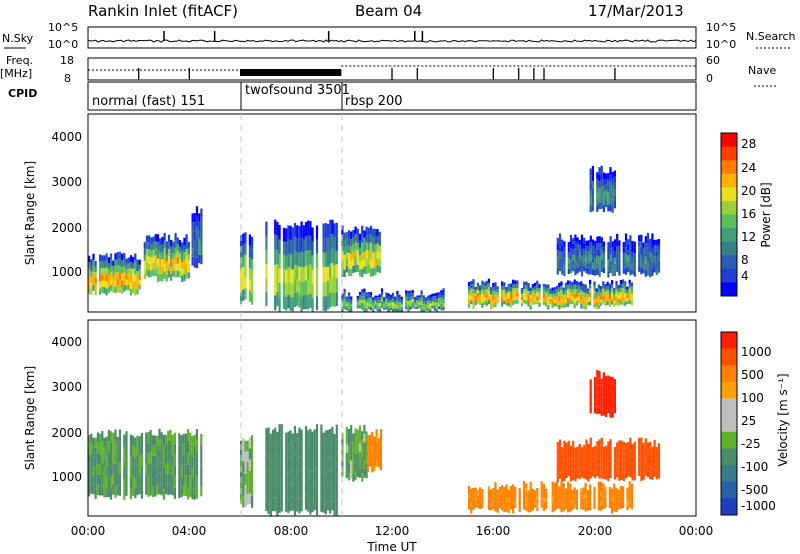 This screenshot has height=554, width=800. Describe the element at coordinates (748, 144) in the screenshot. I see `power-cb-tick-28: 28` at that location.